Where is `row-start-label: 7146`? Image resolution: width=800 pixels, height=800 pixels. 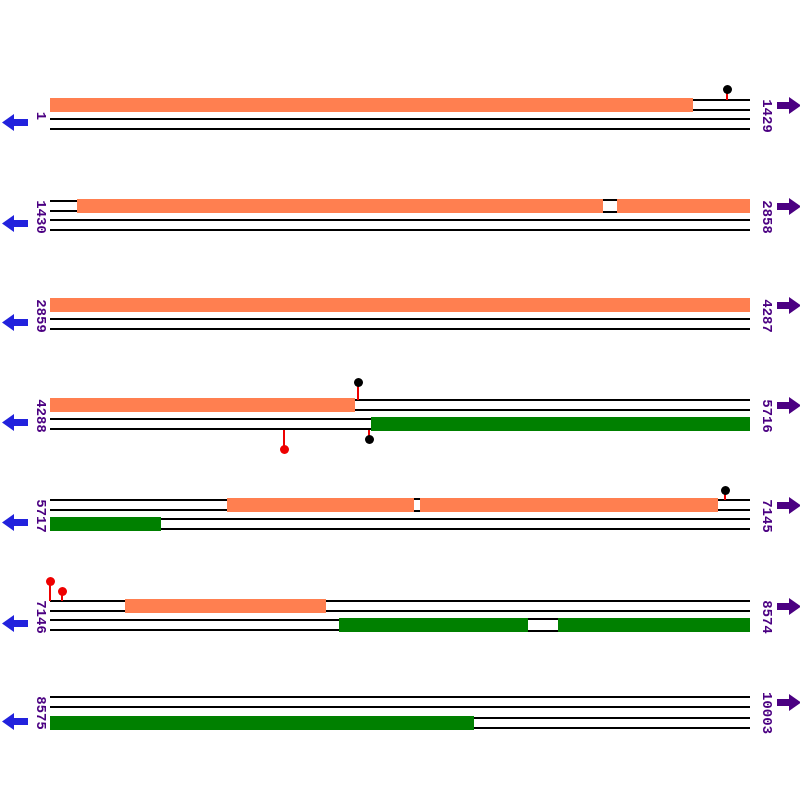
row-start-label: 7146 is located at coordinates (40, 617).